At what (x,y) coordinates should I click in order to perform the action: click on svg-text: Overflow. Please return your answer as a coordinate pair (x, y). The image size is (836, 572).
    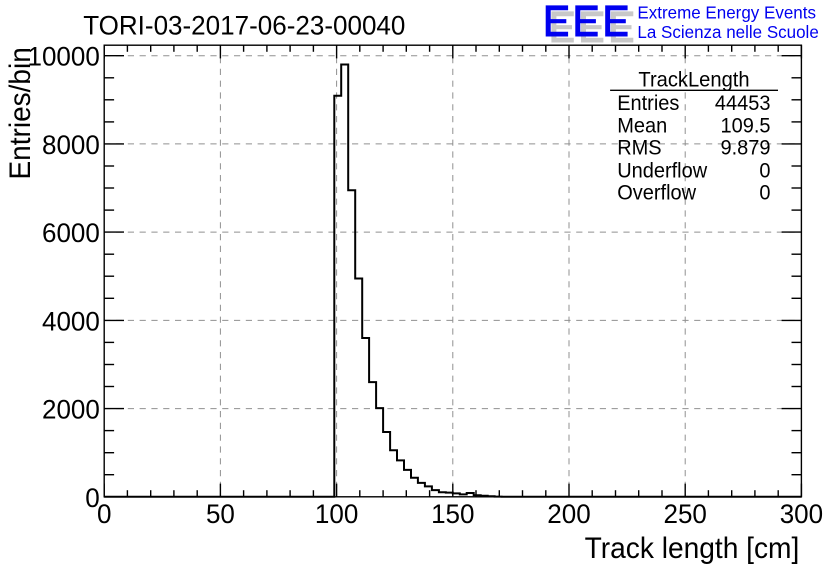
    Looking at the image, I should click on (657, 193).